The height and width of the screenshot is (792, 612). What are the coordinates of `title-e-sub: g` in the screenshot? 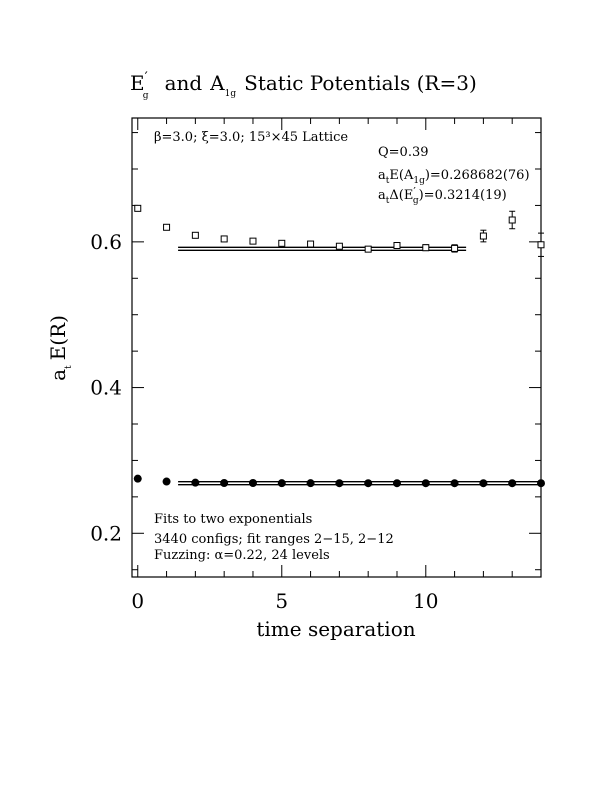 It's located at (146, 96).